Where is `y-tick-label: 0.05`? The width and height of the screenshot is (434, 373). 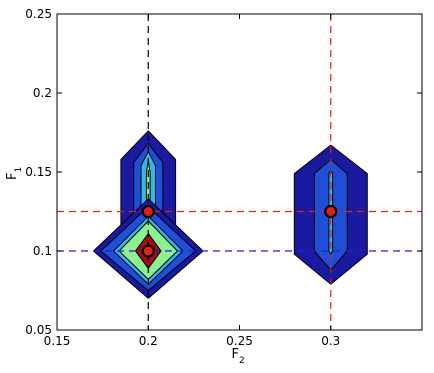 y-tick-label: 0.05 is located at coordinates (38, 330).